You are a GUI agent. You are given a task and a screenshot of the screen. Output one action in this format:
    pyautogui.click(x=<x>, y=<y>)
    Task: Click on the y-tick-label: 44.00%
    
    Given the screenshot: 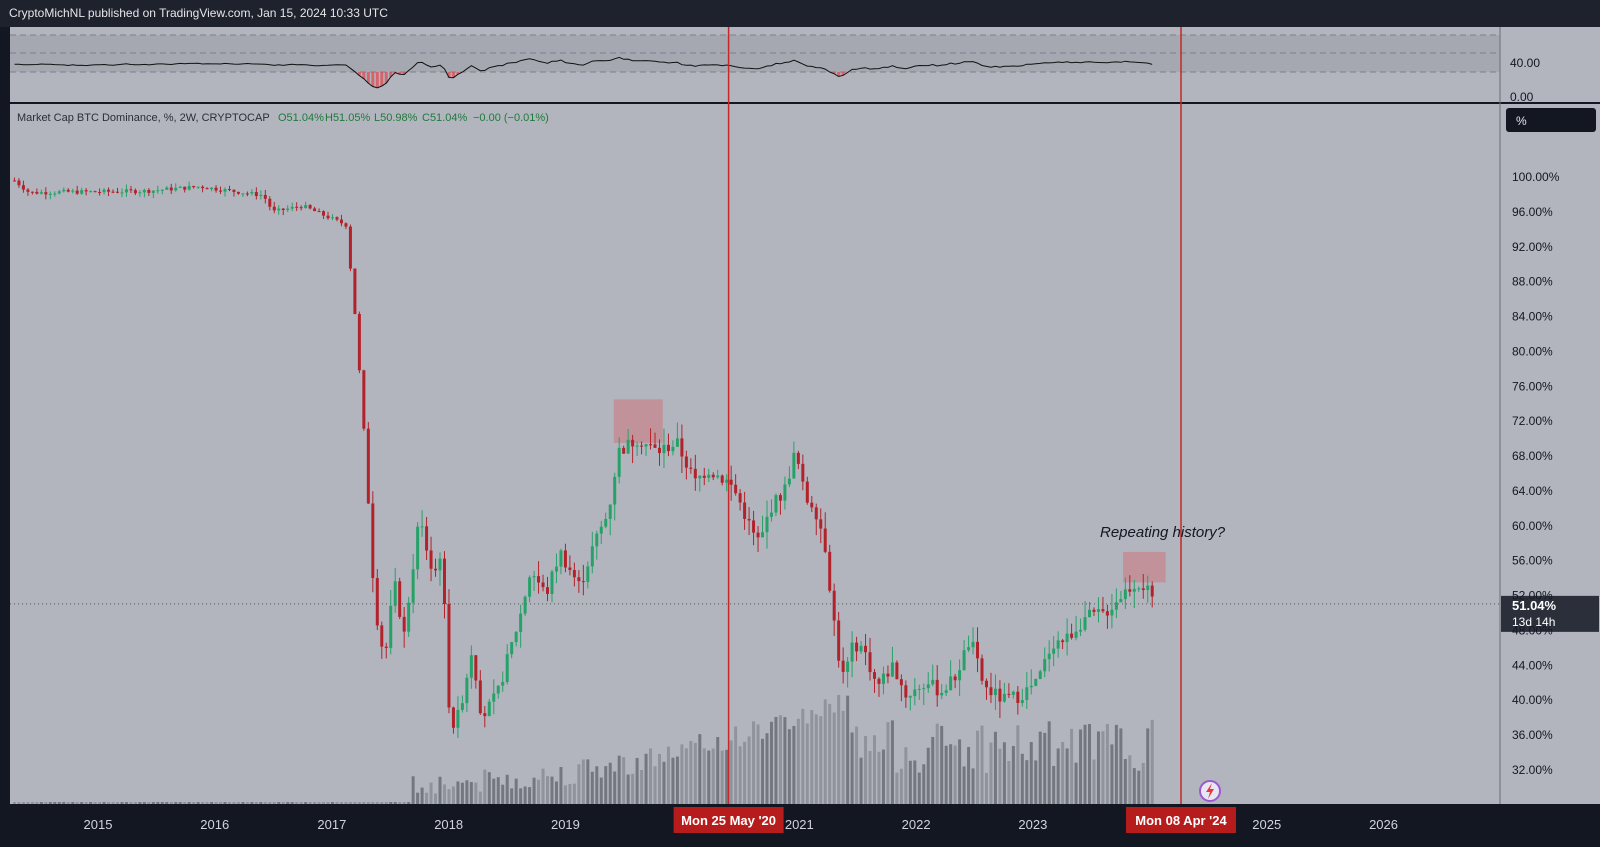 What is the action you would take?
    pyautogui.click(x=1532, y=665)
    